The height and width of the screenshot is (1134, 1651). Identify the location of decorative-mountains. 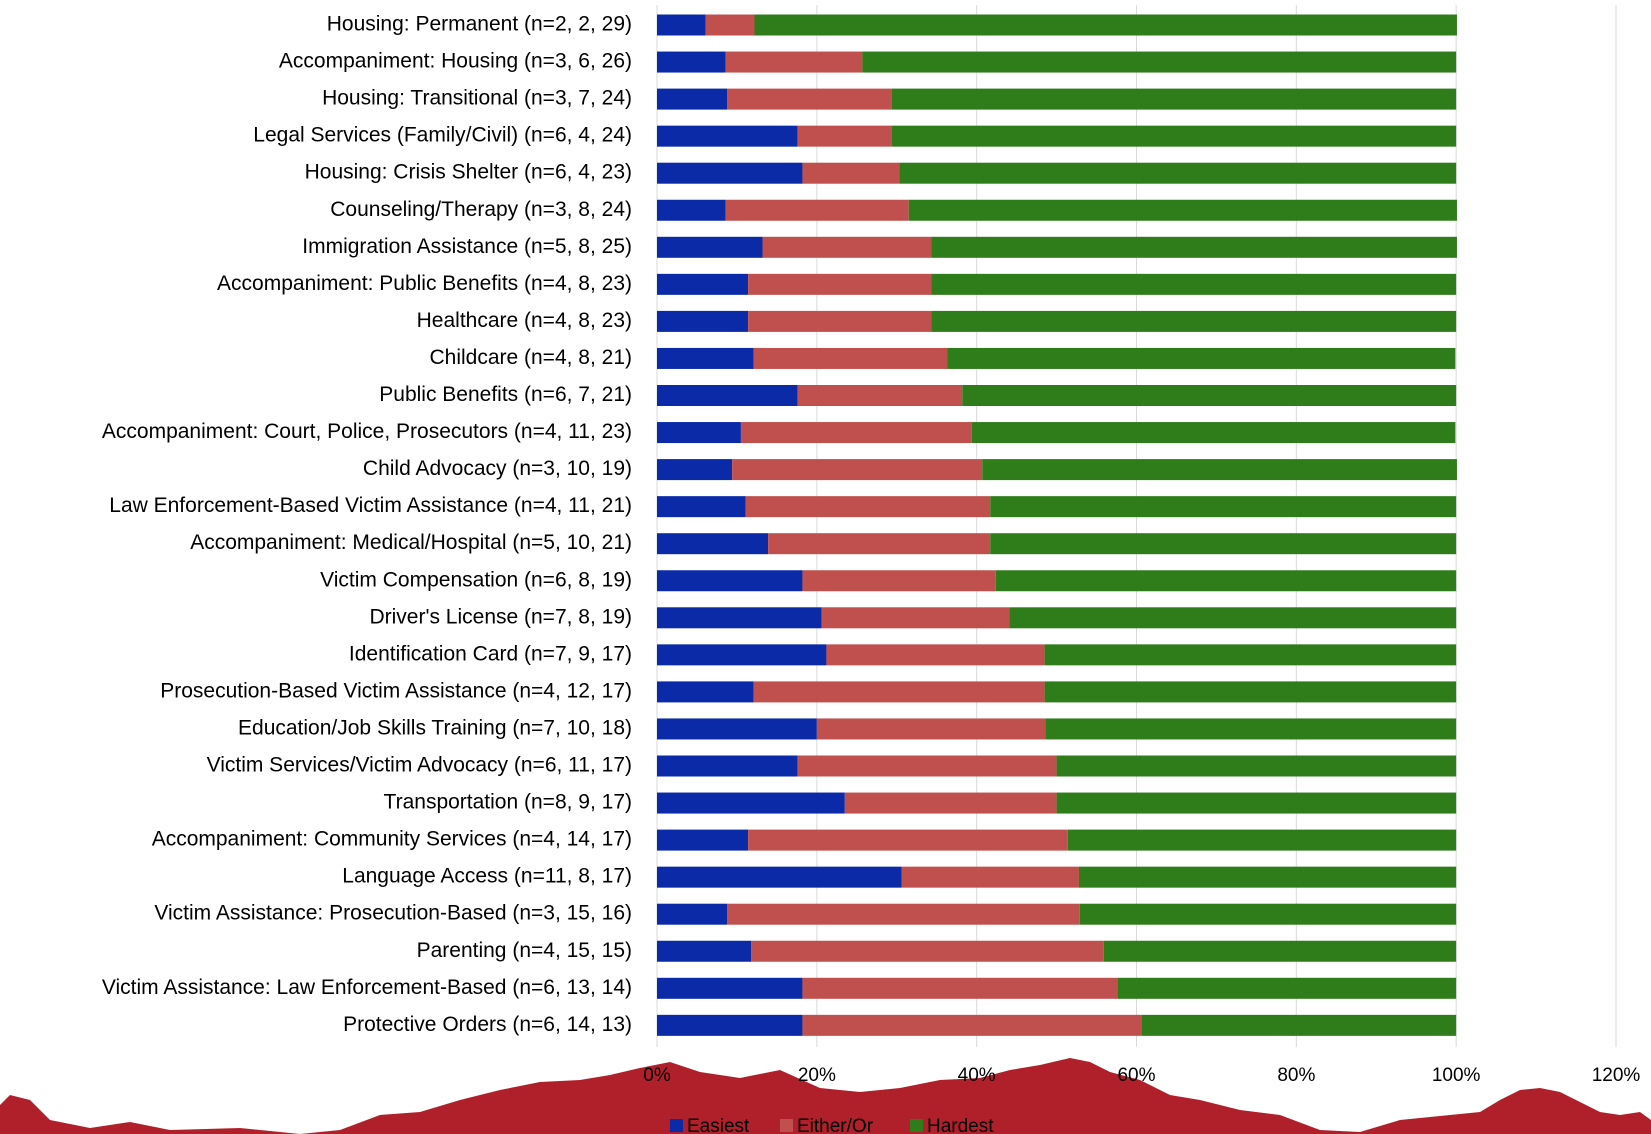
(825, 1096).